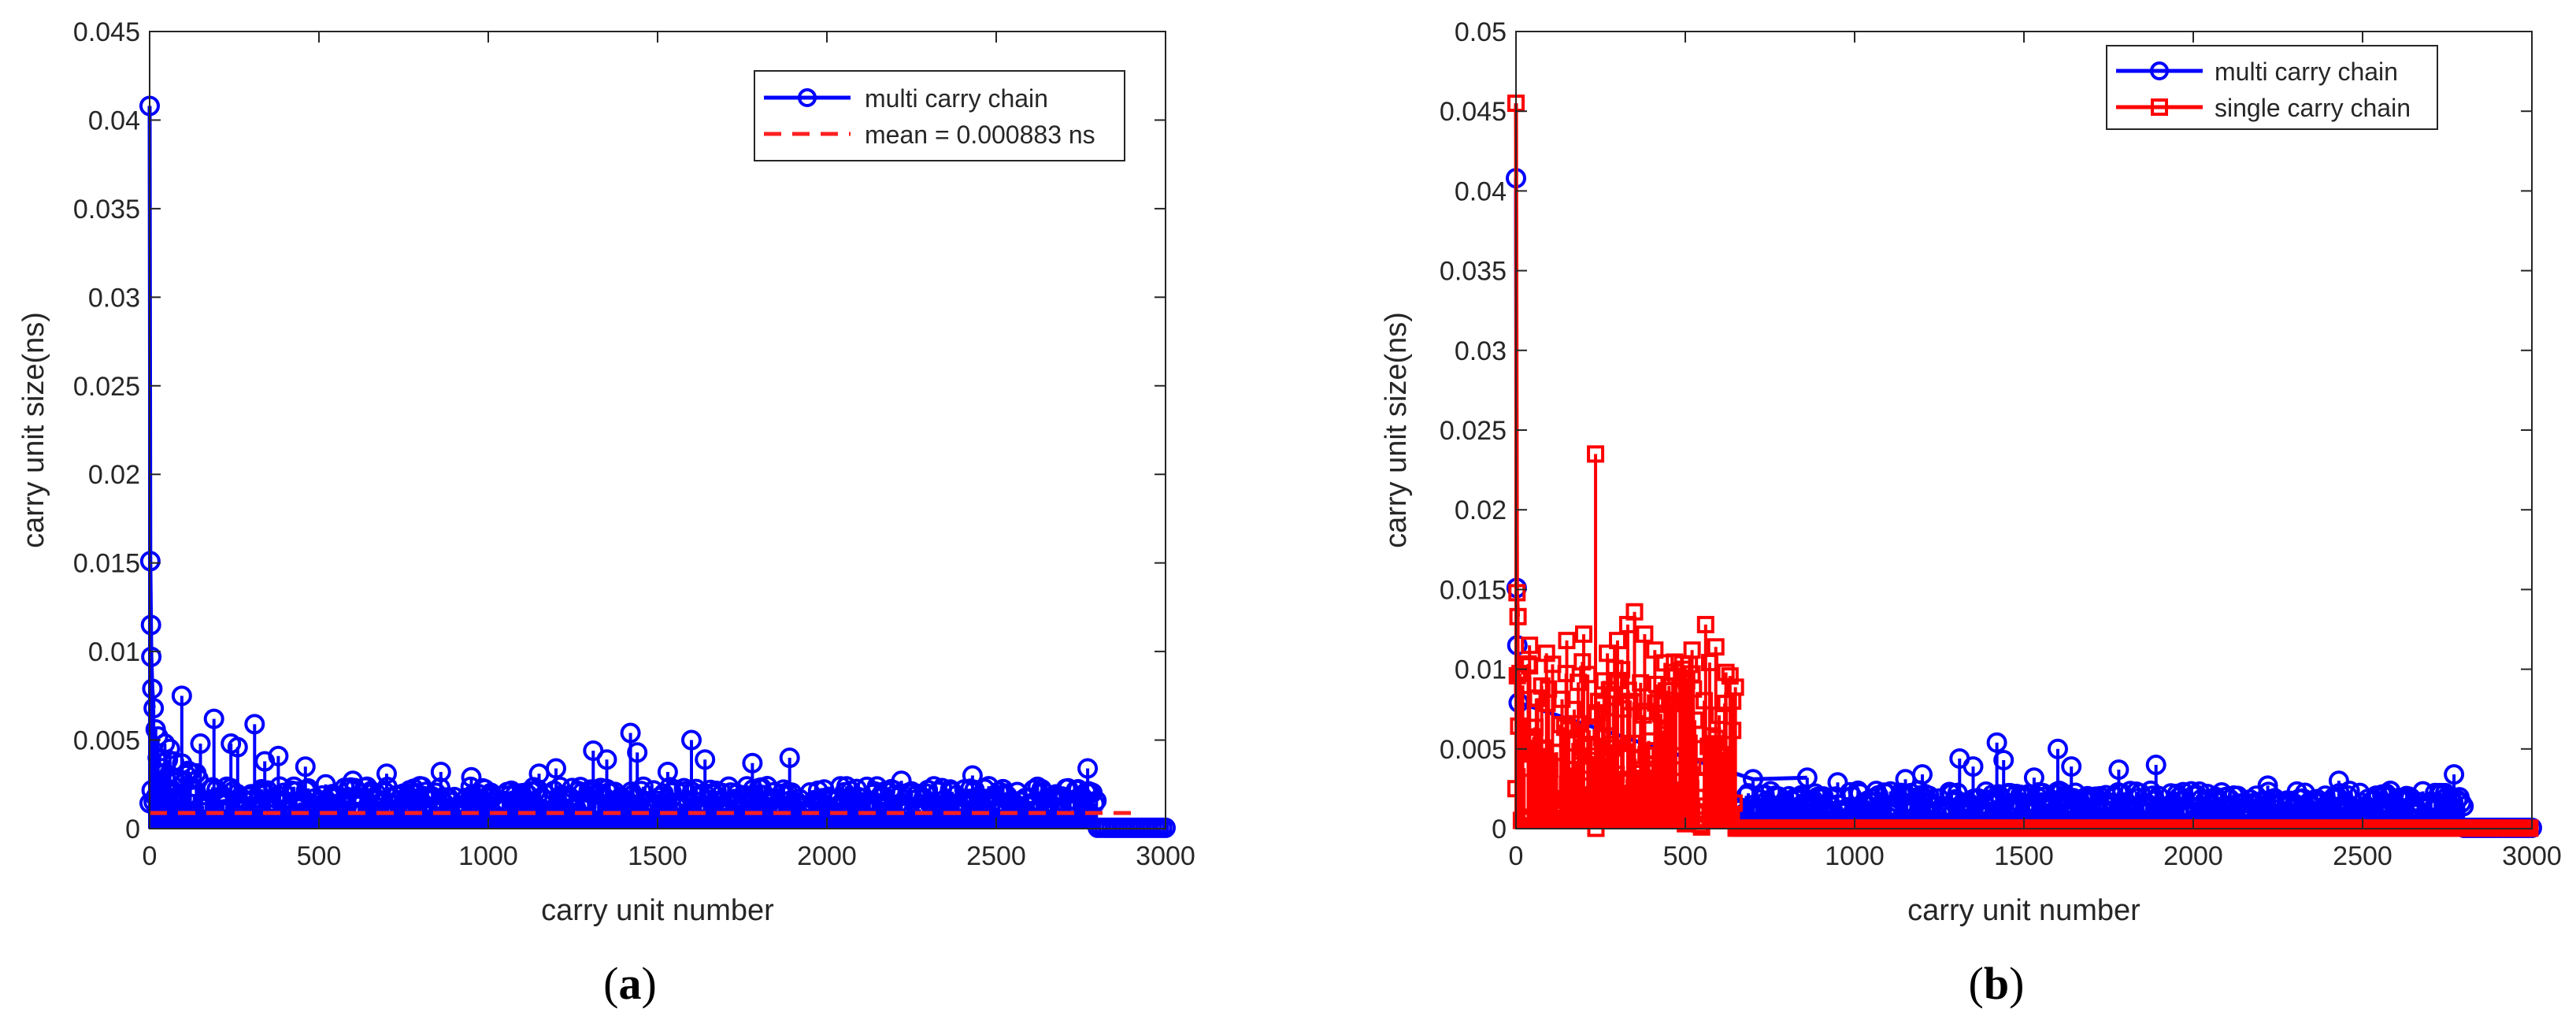 The height and width of the screenshot is (1024, 2576). I want to click on panel-label-a: (a), so click(630, 983).